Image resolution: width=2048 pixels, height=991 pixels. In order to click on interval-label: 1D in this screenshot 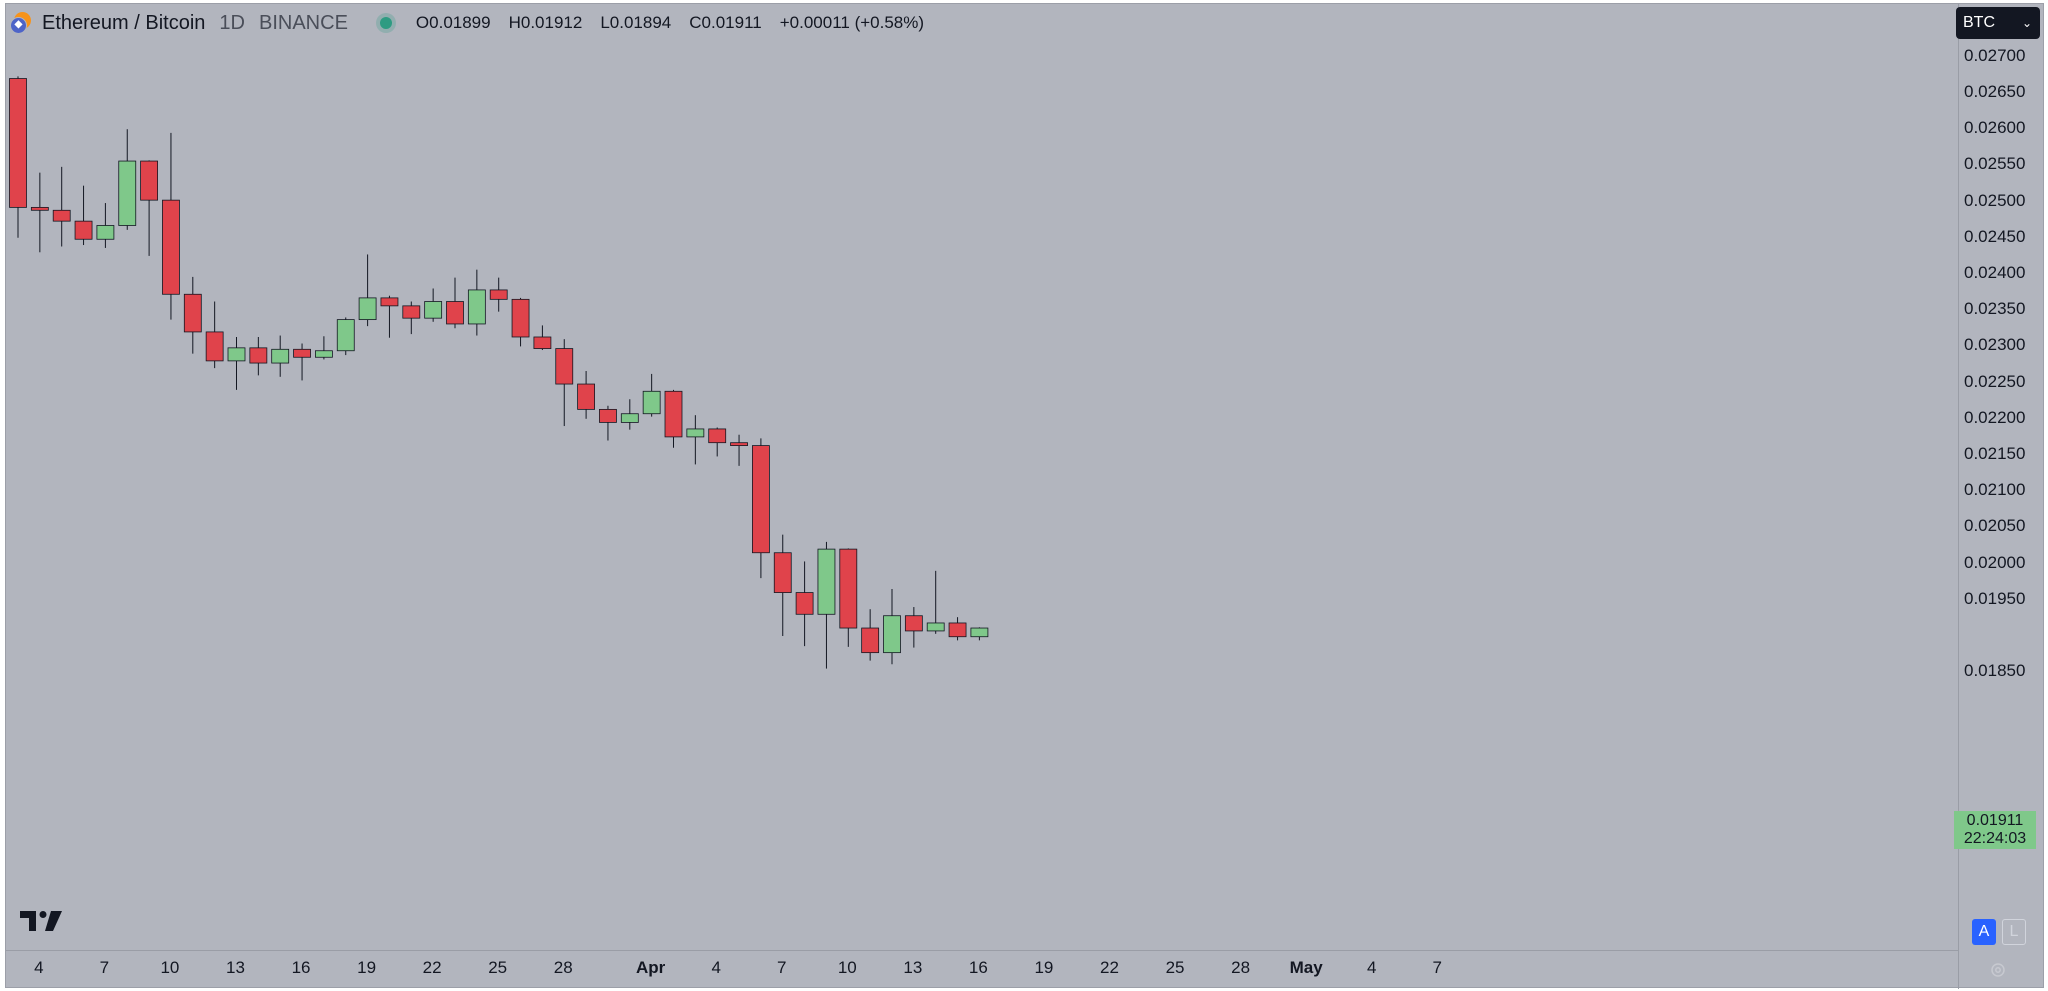, I will do `click(232, 22)`.